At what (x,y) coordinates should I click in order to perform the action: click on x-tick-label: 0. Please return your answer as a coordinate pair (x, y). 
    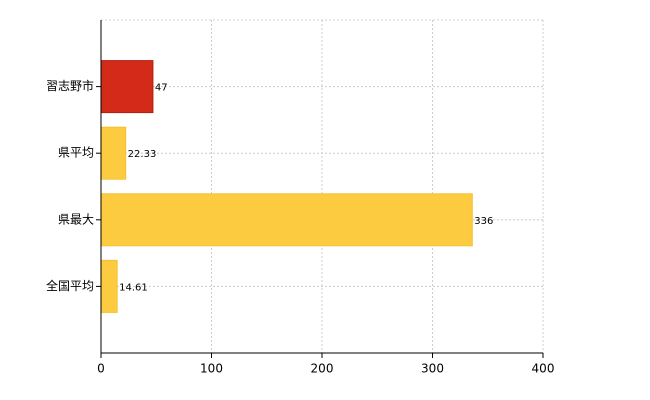
    Looking at the image, I should click on (101, 369).